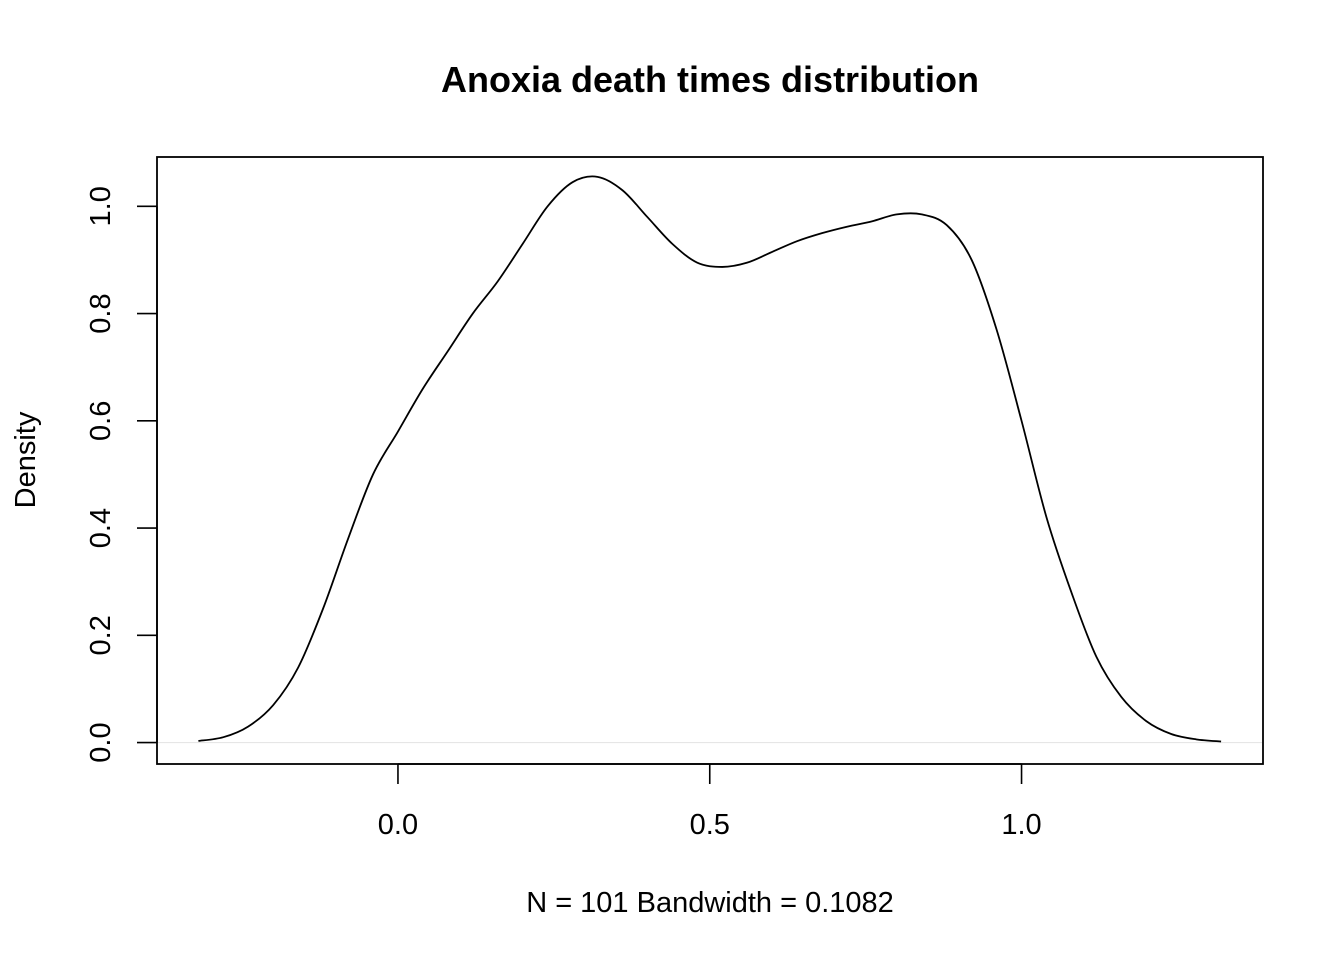 The width and height of the screenshot is (1344, 960). I want to click on chart-title: Anoxia death times distribution, so click(710, 79).